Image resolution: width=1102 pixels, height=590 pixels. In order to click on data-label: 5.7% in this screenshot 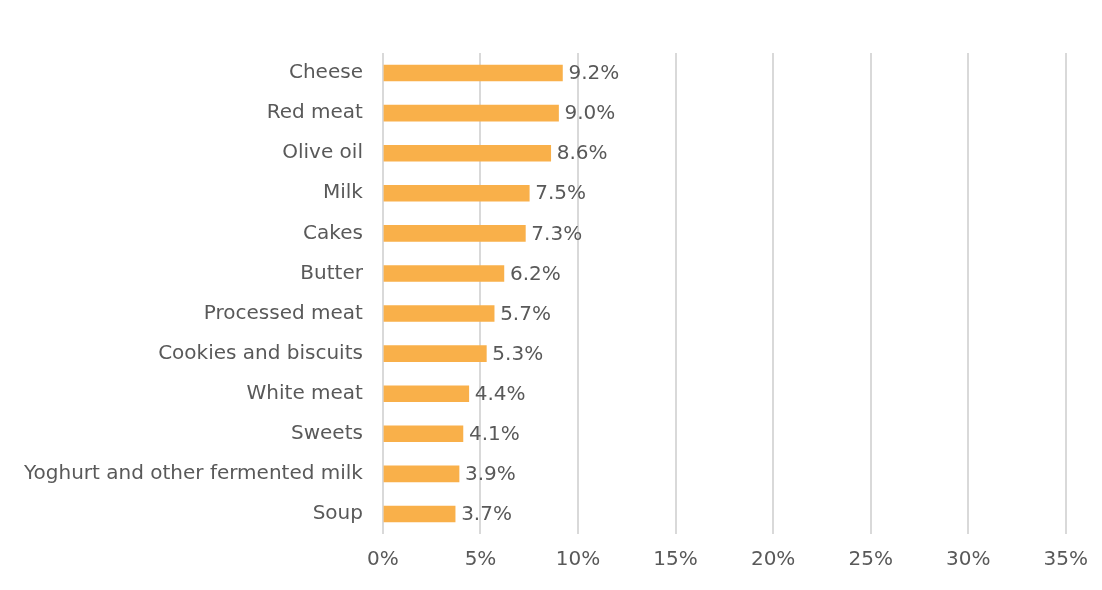, I will do `click(525, 312)`.